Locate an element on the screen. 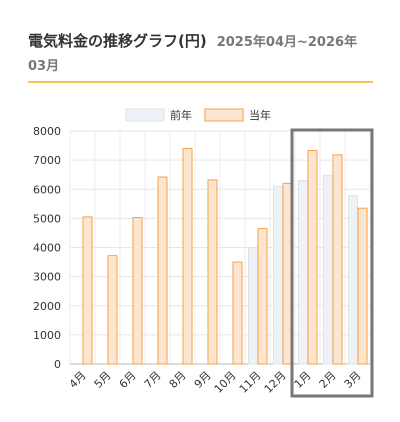 This screenshot has height=422, width=400. x-tick-label: 10月 is located at coordinates (225, 382).